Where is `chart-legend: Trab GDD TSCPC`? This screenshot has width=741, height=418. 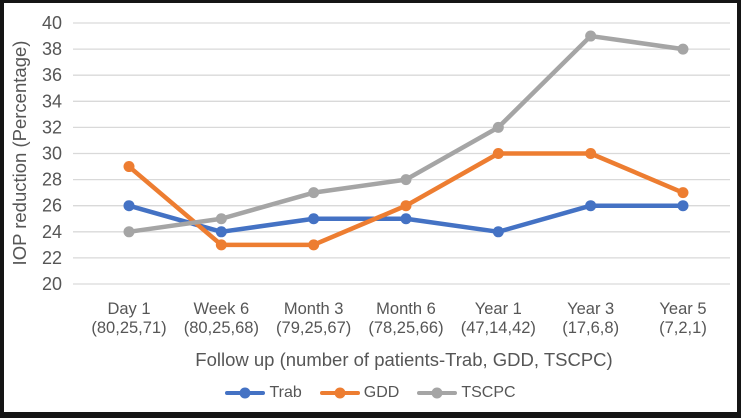
chart-legend: Trab GDD TSCPC is located at coordinates (370, 393).